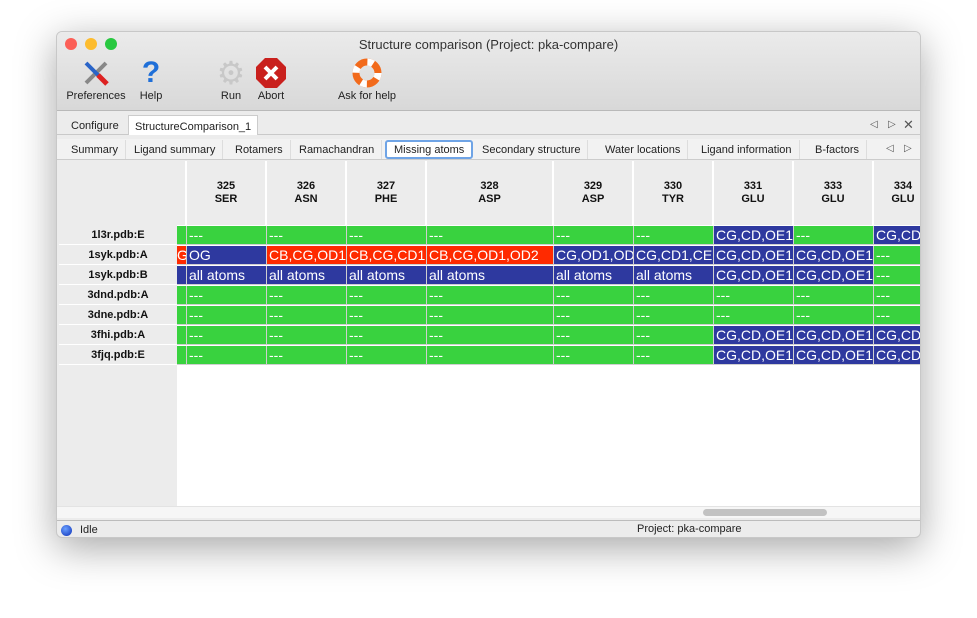  What do you see at coordinates (307, 255) in the screenshot?
I see `table-cell: CB,CG,OD1` at bounding box center [307, 255].